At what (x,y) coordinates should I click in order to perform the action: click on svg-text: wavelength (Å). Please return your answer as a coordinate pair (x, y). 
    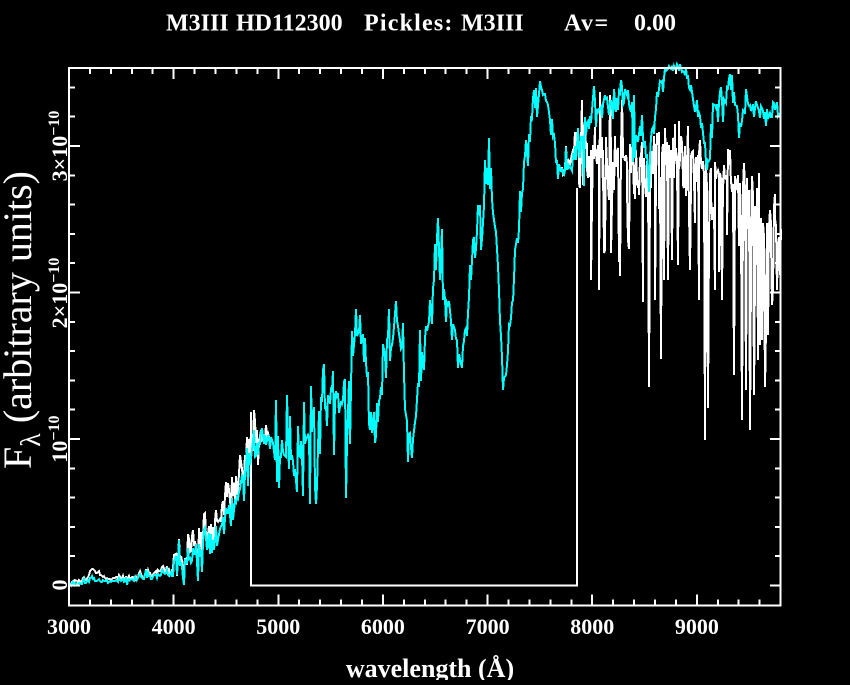
    Looking at the image, I should click on (430, 667).